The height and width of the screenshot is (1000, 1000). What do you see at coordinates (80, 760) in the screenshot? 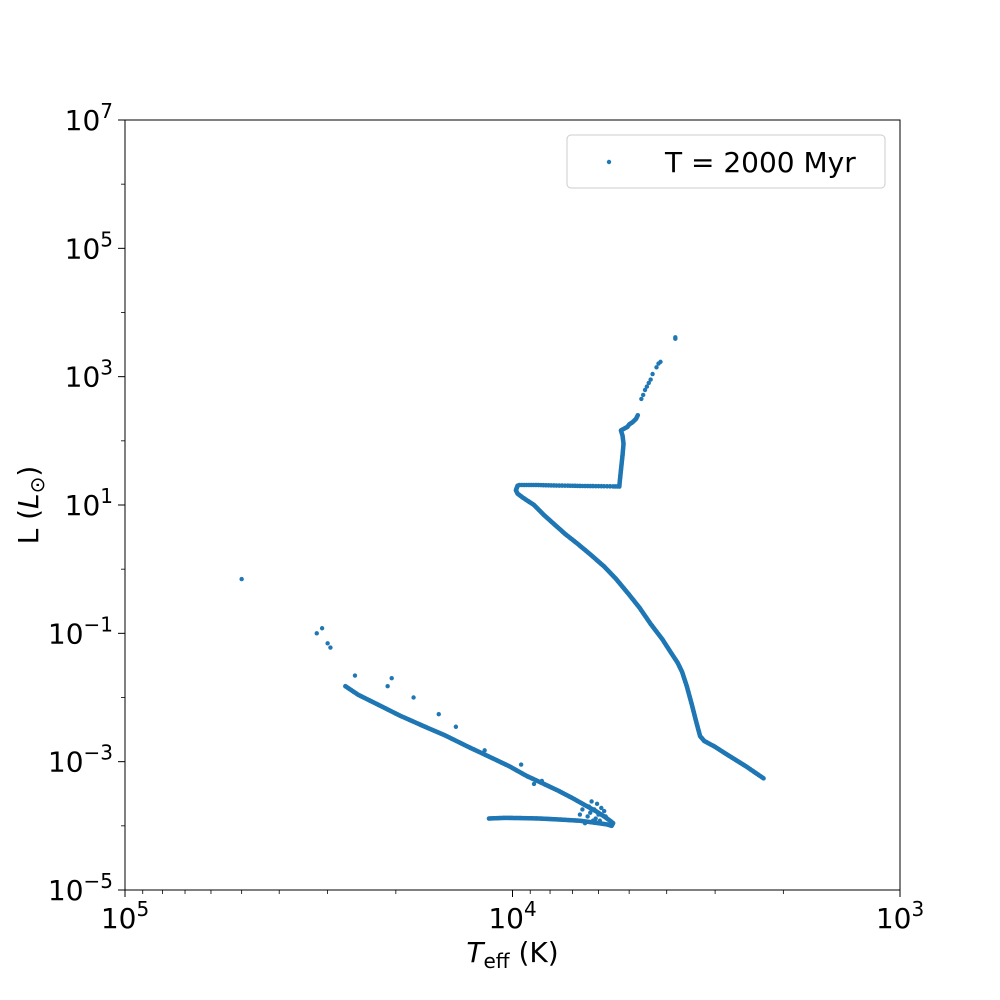
I see `y-tick-label: 10⁻³` at bounding box center [80, 760].